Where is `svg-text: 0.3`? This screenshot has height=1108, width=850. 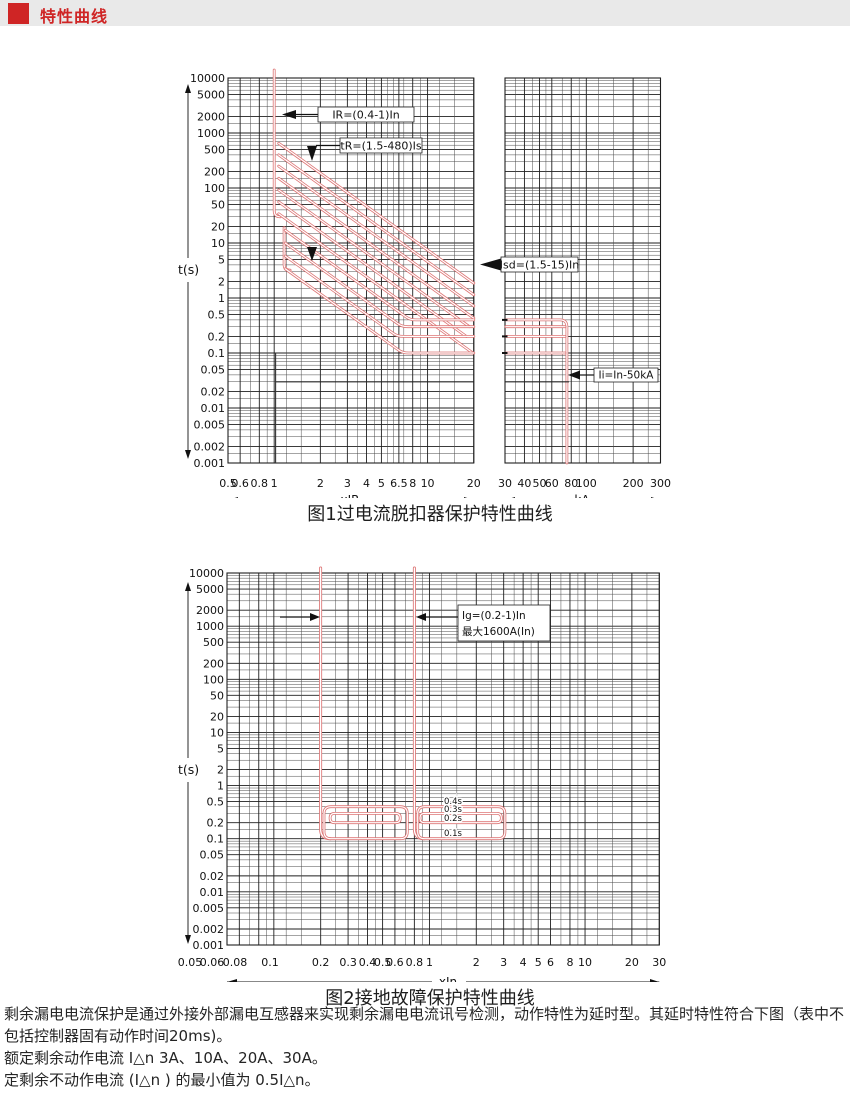 svg-text: 0.3 is located at coordinates (348, 962).